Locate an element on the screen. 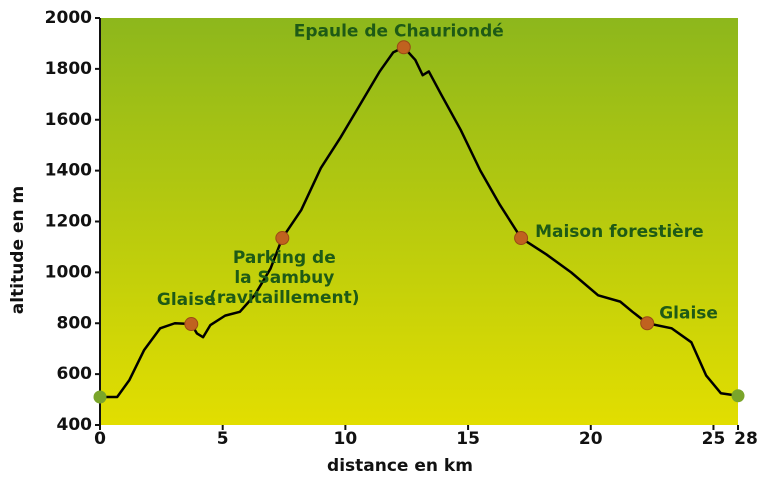  y-tick-label: 800 is located at coordinates (75, 323).